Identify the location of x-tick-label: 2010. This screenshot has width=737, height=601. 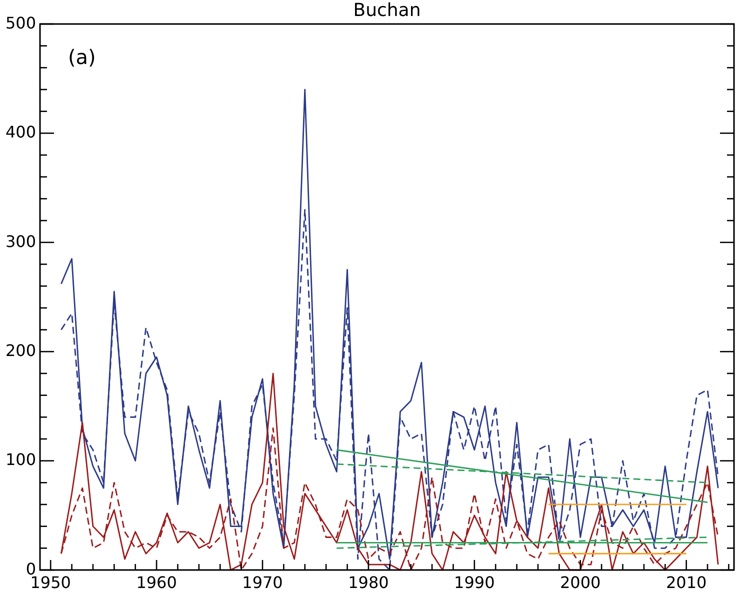
(686, 582).